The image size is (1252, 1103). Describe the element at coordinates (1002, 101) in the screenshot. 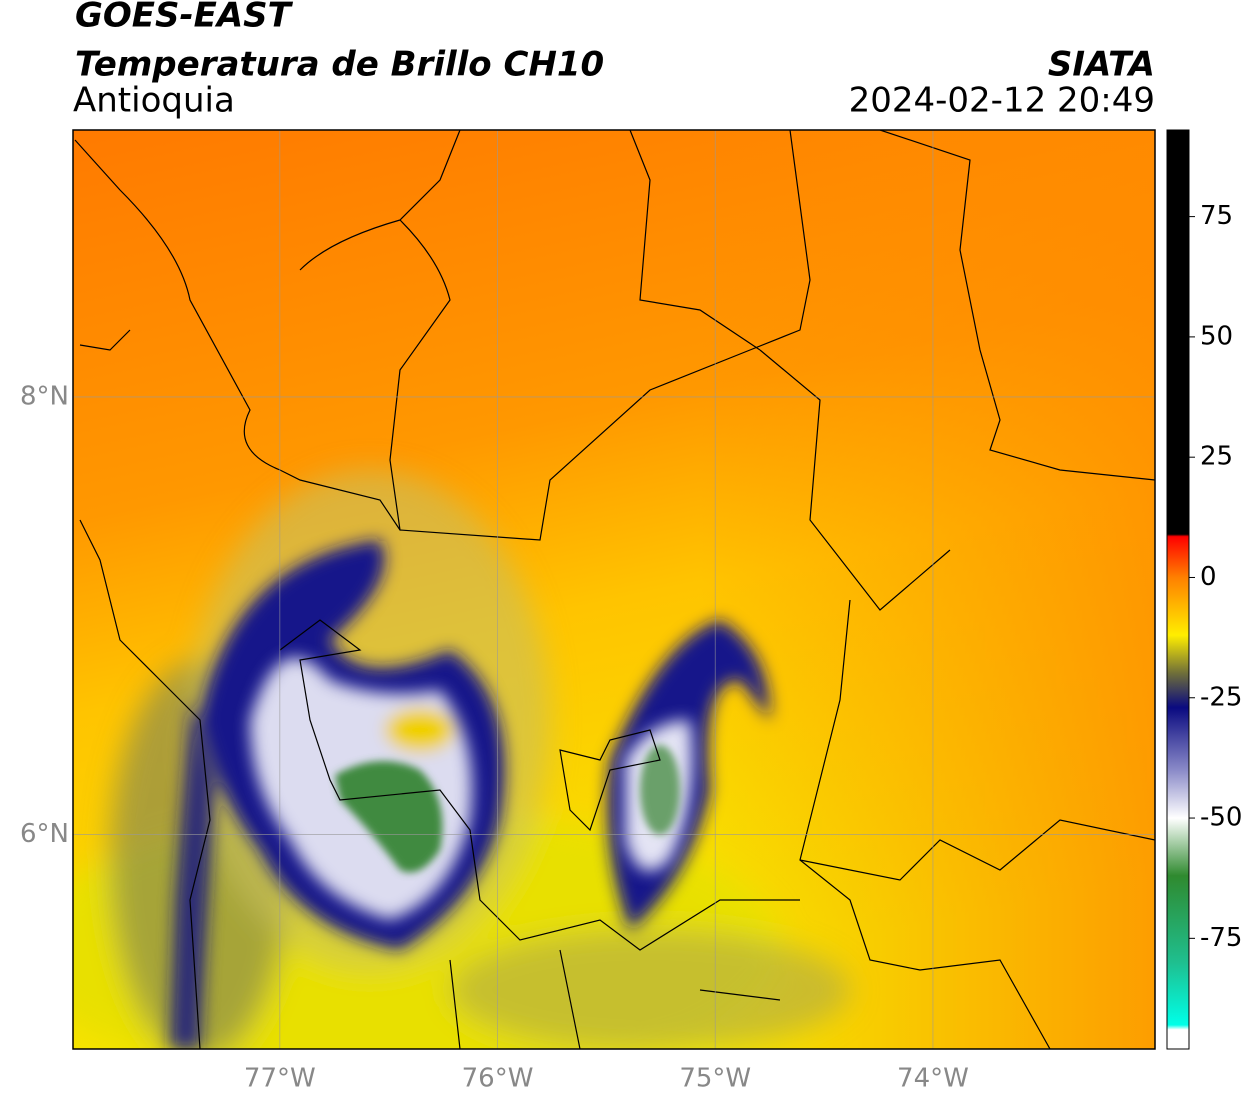

I see `datetime: 2024-02-12 20:49` at that location.